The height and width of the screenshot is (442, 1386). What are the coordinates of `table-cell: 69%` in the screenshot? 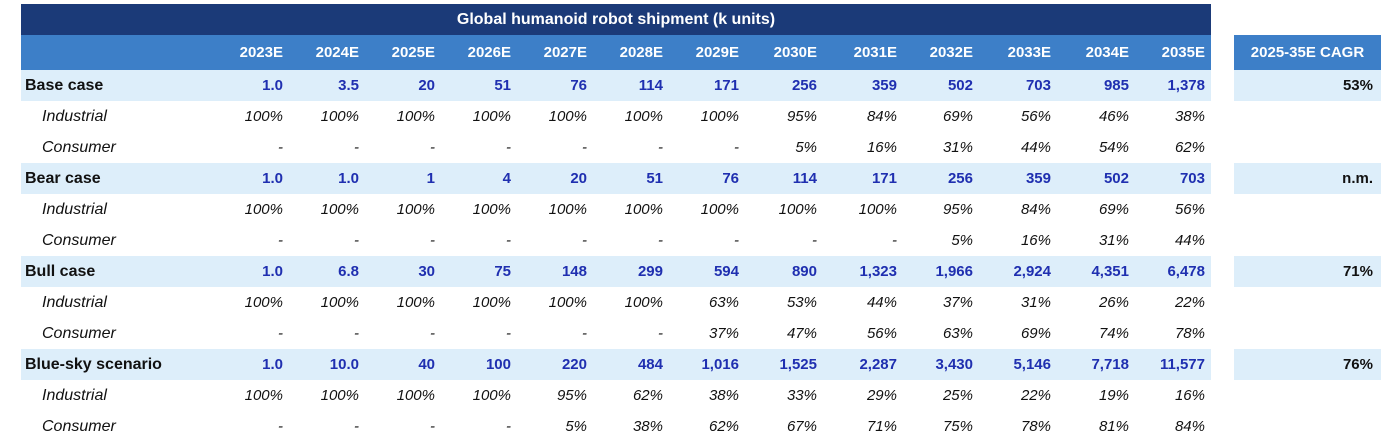 It's located at (1113, 209).